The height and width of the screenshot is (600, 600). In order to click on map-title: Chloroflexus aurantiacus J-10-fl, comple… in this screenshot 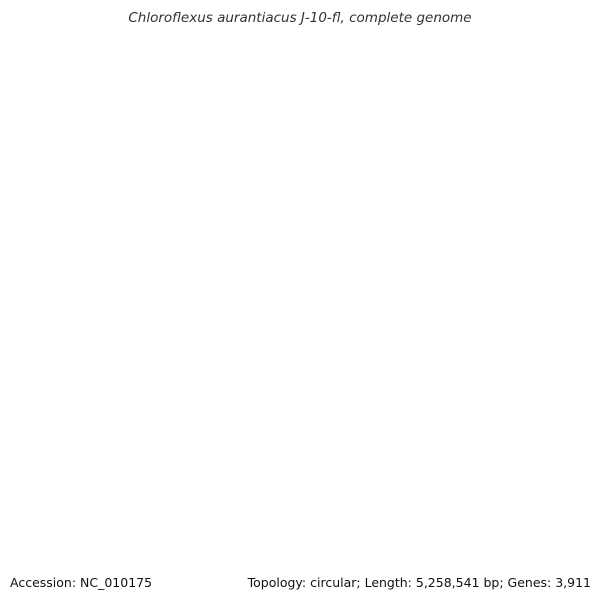, I will do `click(300, 18)`.